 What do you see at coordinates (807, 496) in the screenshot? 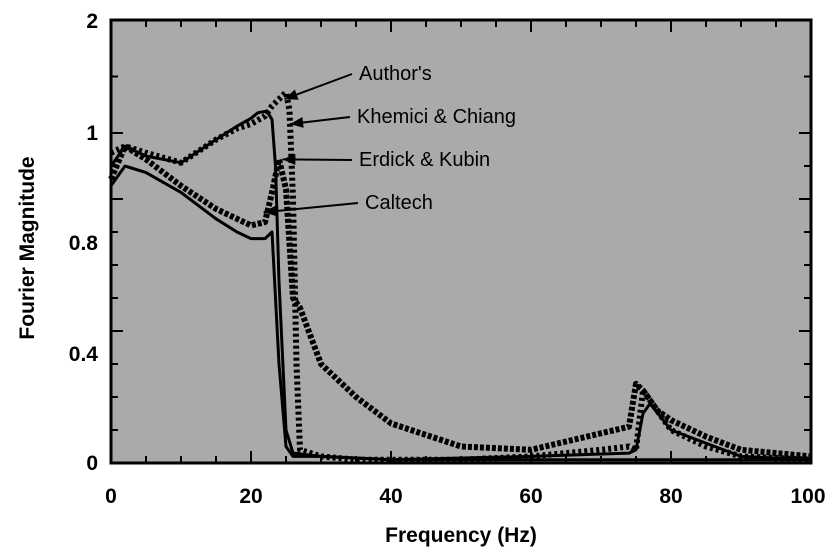
I see `x-tick-label: 100` at bounding box center [807, 496].